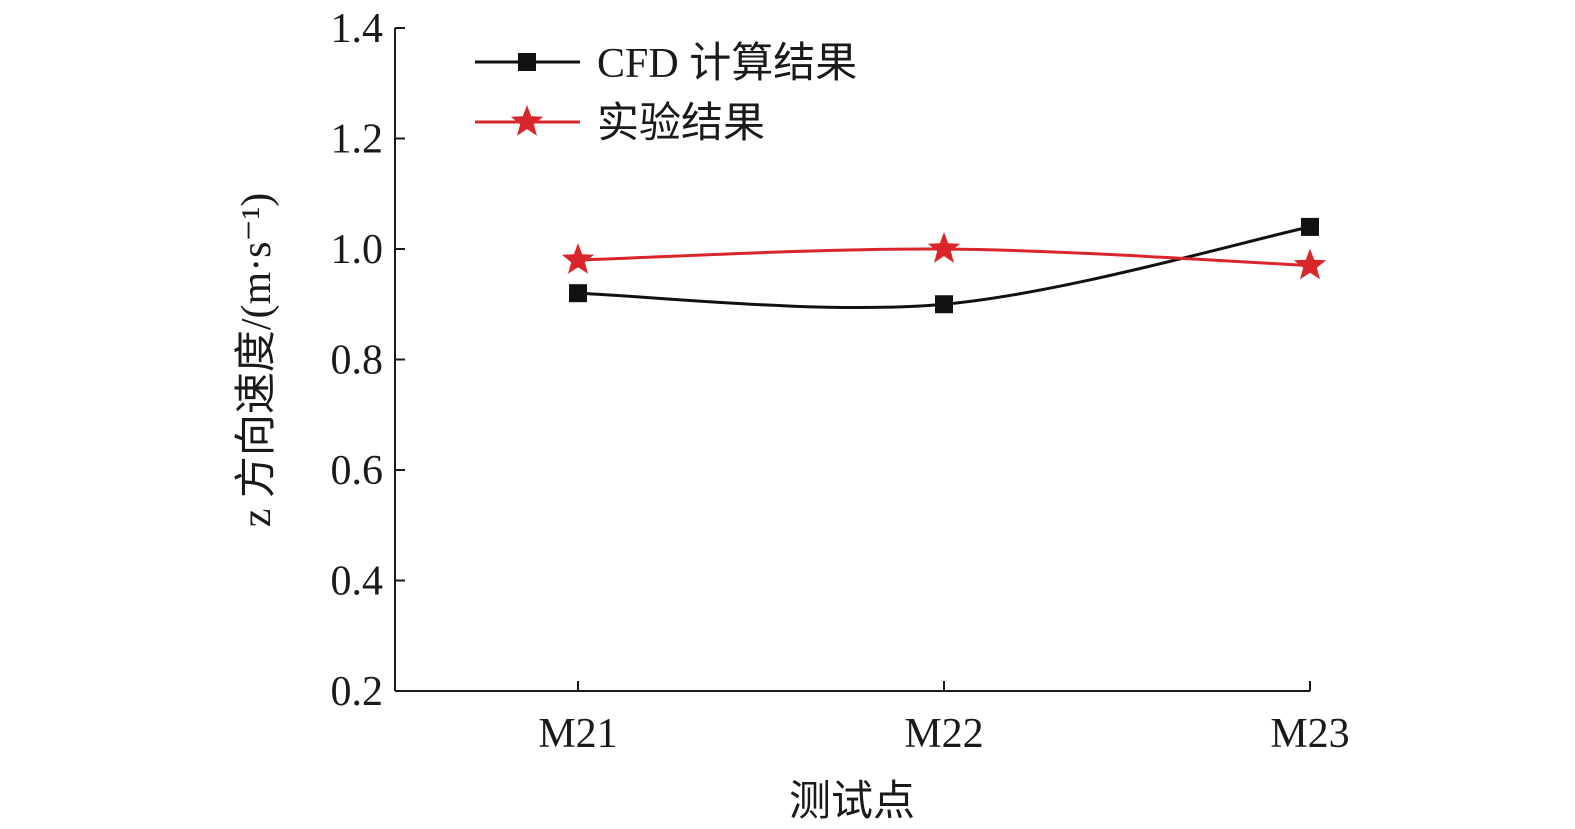 This screenshot has height=829, width=1575. I want to click on series-group, so click(944, 265).